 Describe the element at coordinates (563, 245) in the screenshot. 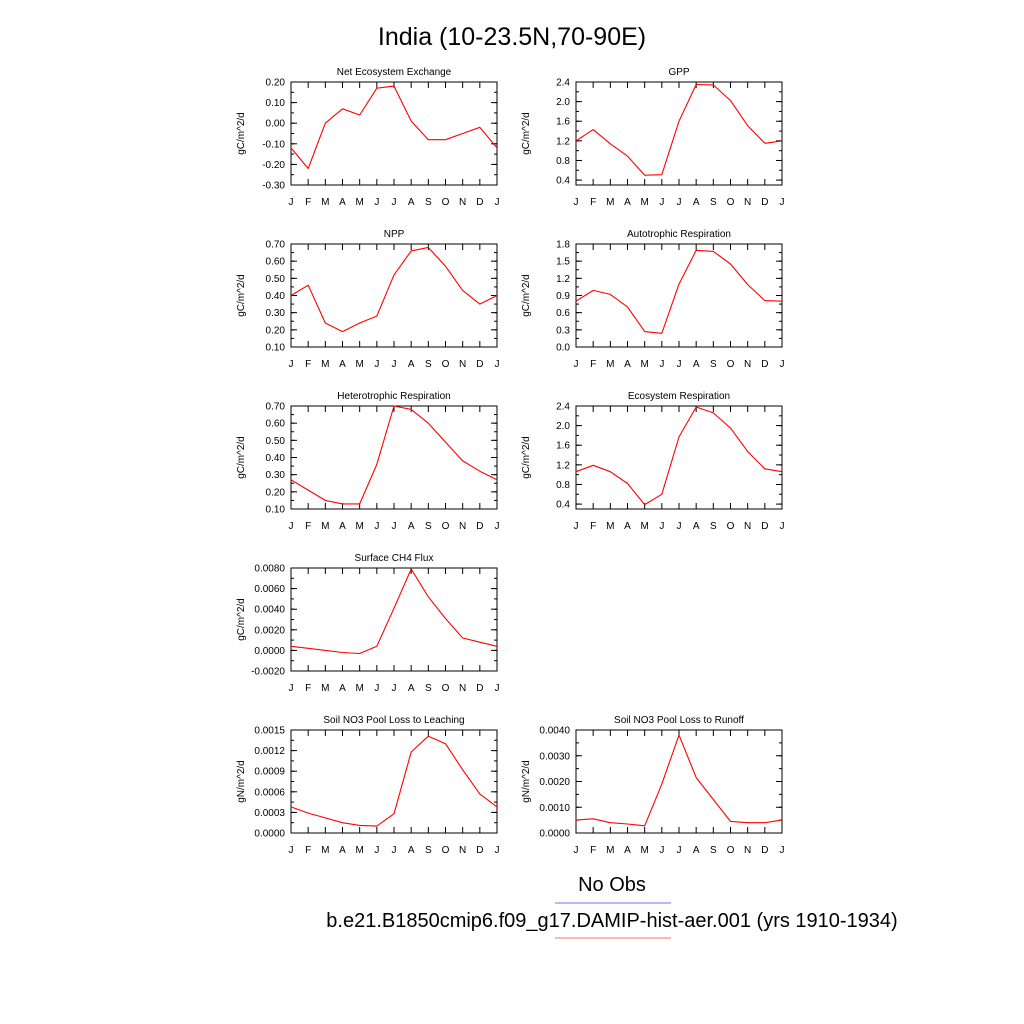

I see `y-tick-label: 1.8` at that location.